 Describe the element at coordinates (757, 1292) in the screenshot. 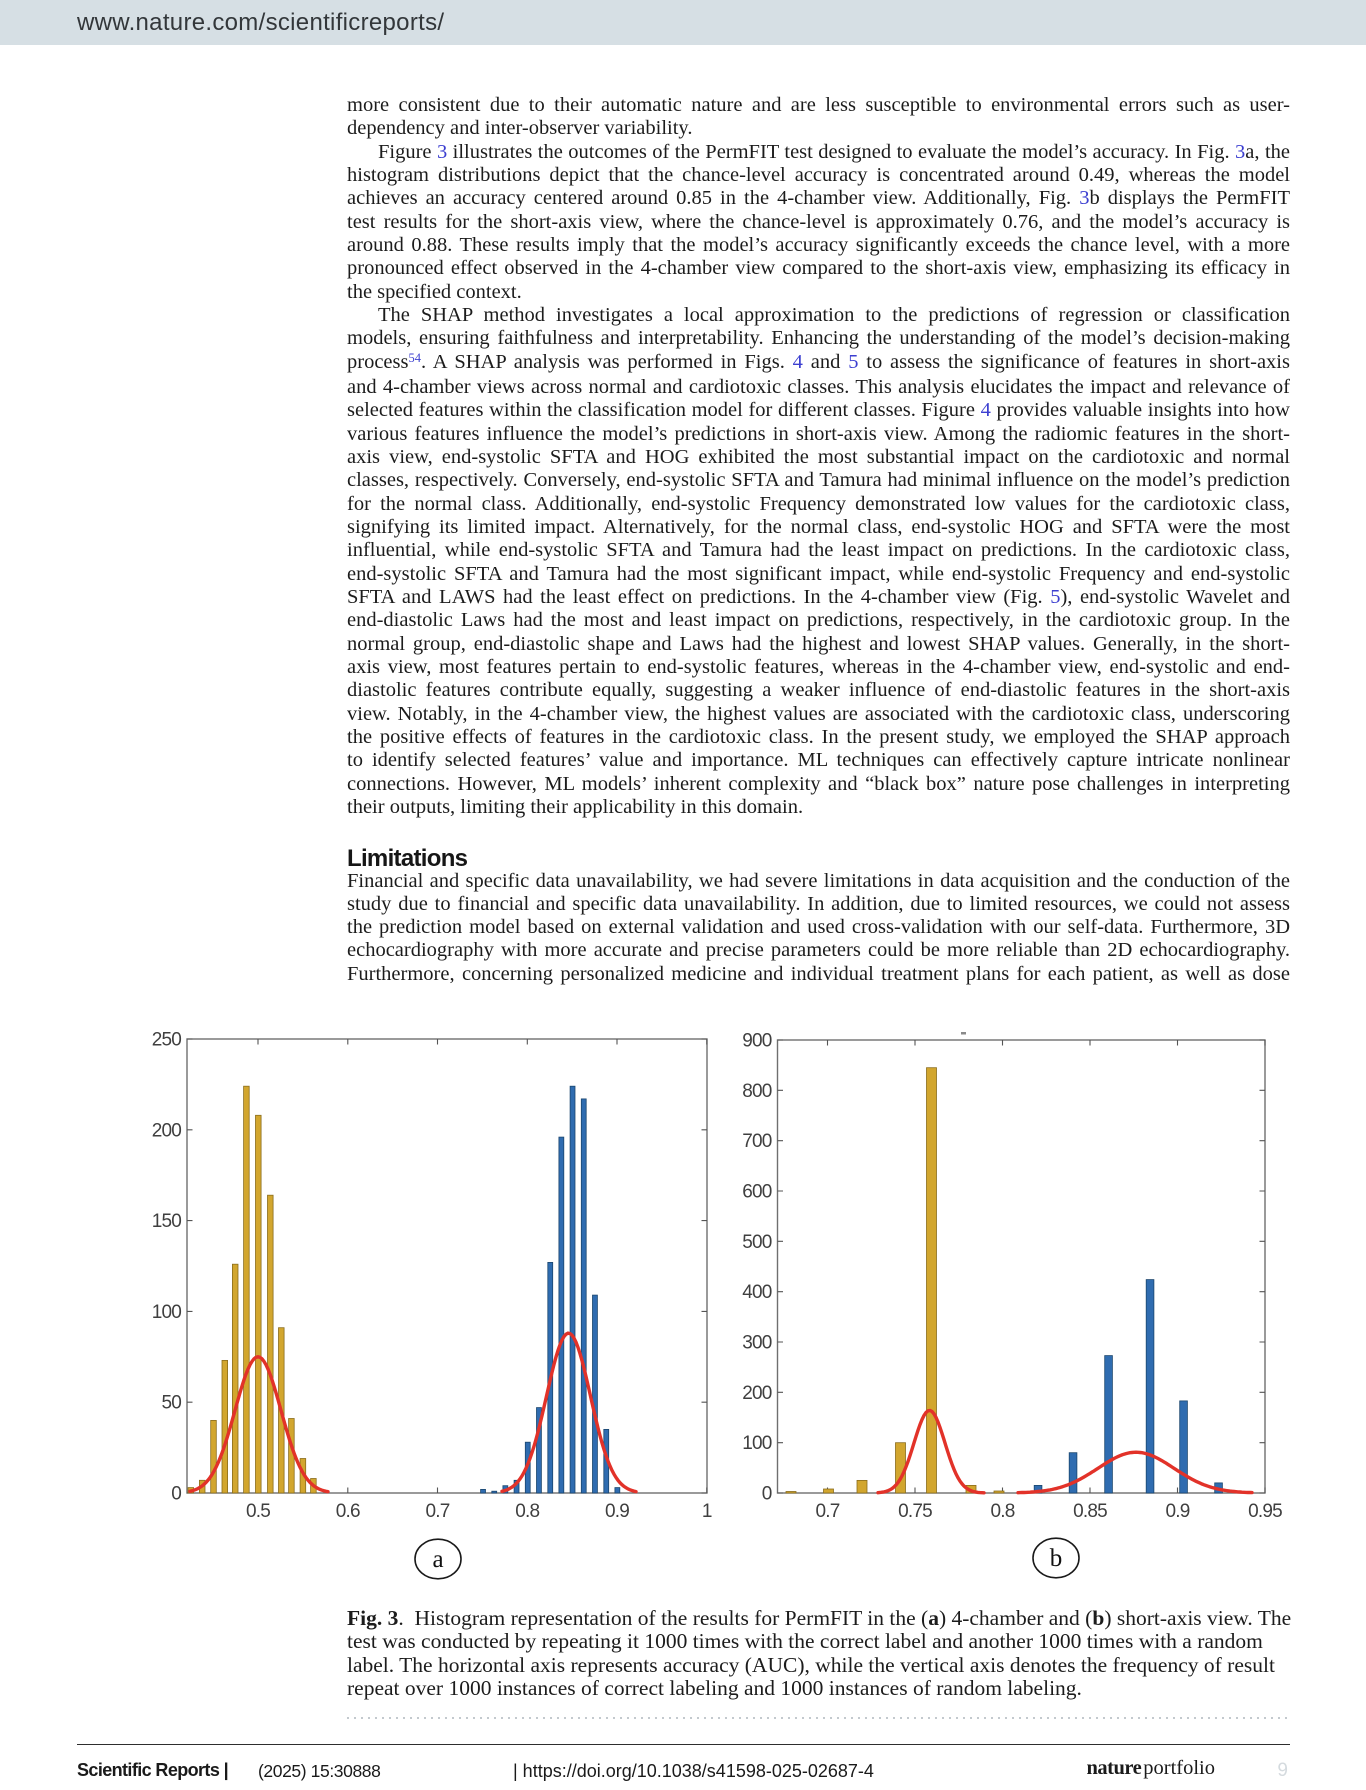

I see `svg-text: 400` at that location.